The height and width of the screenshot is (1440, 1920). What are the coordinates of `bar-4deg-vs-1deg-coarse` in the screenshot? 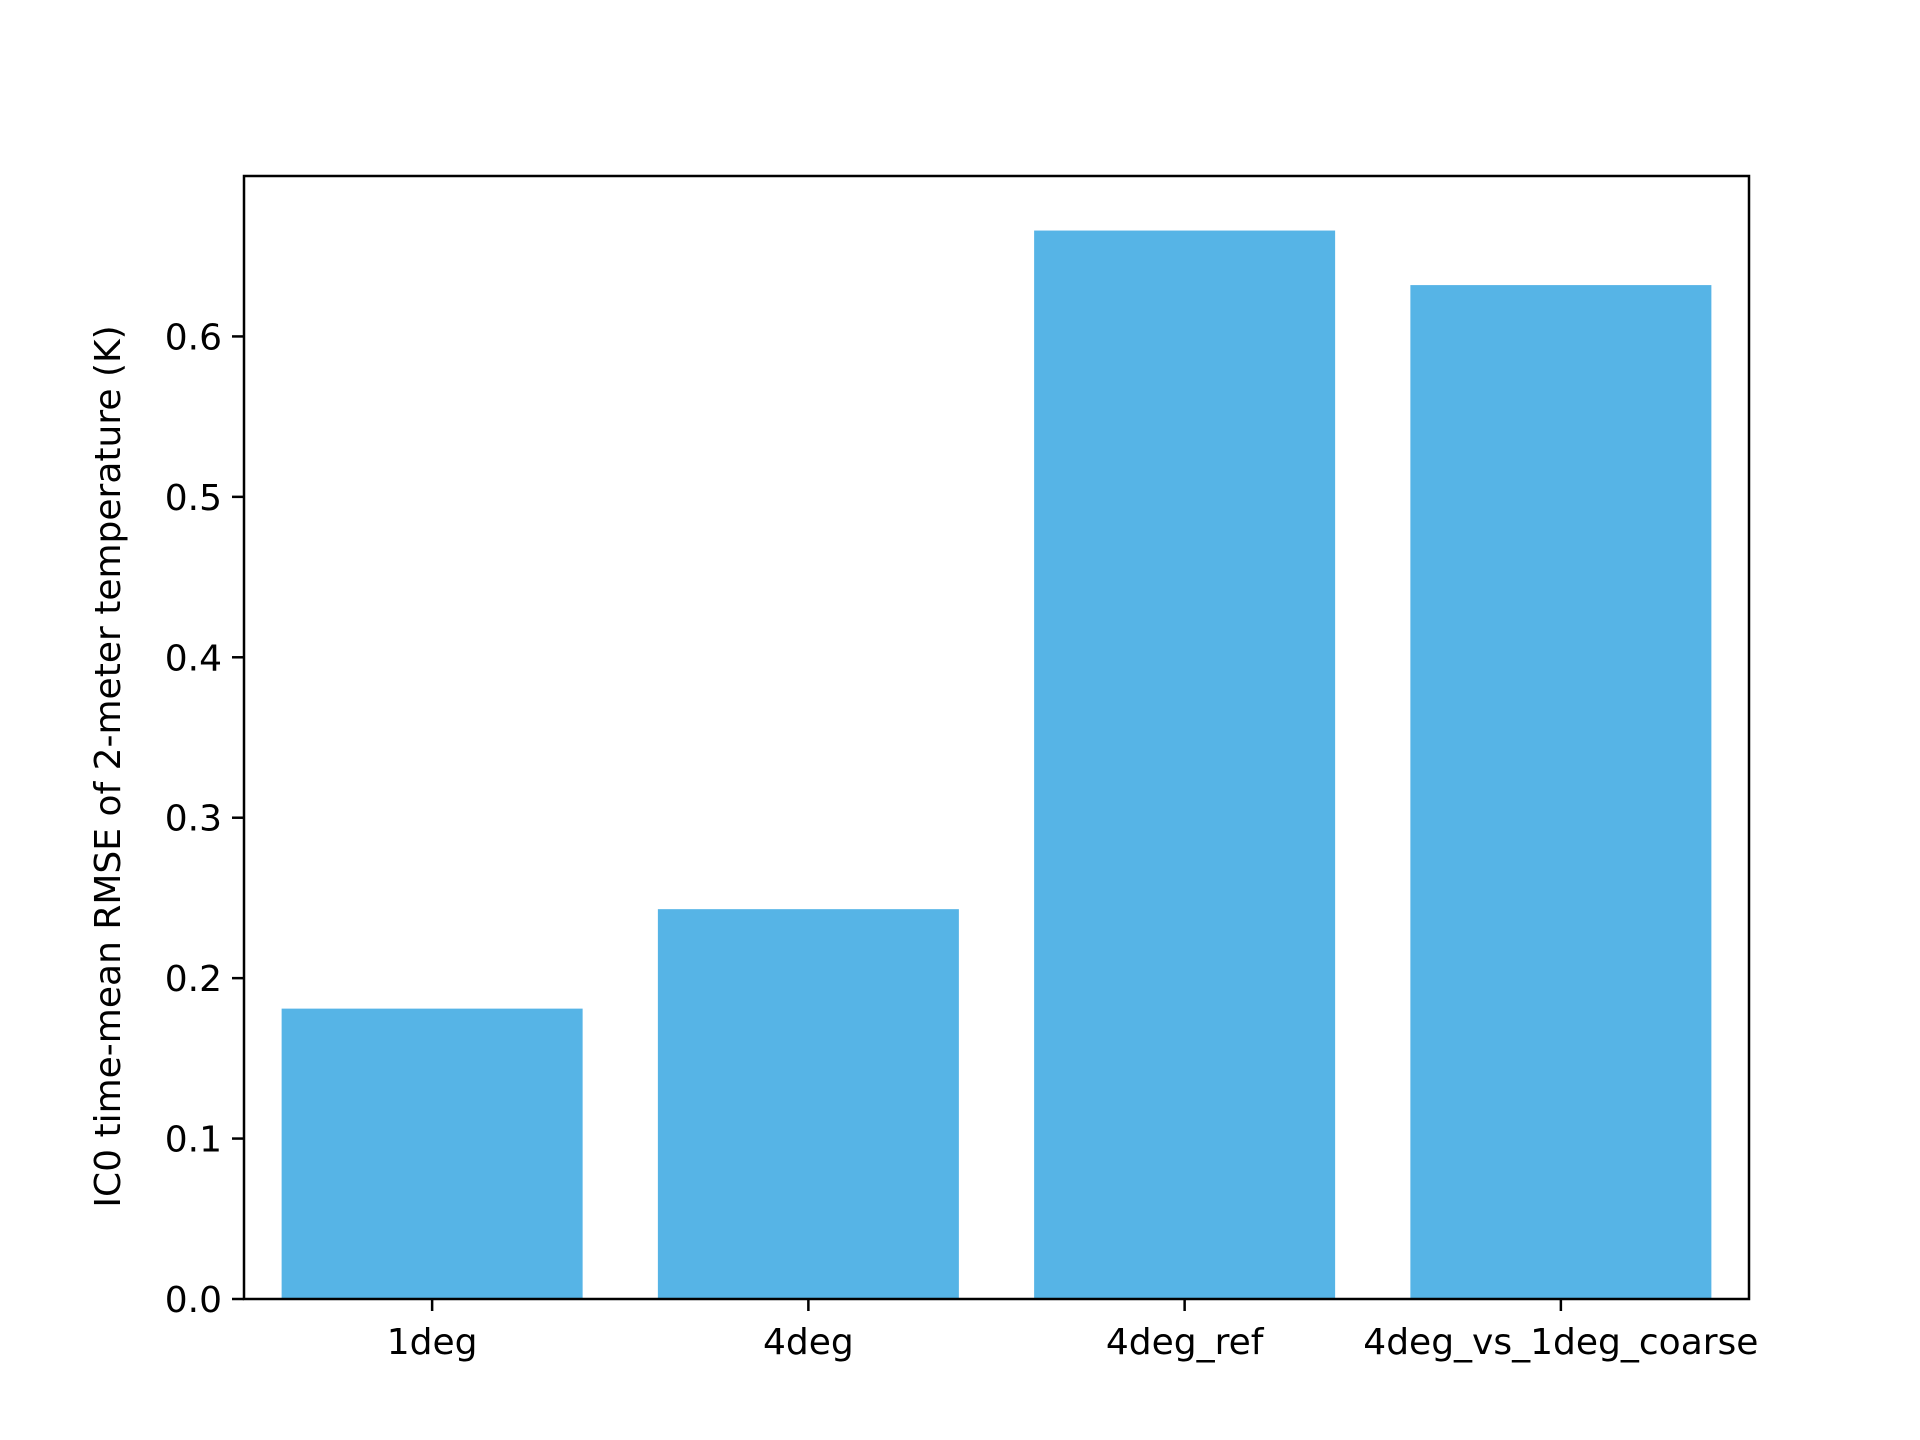 It's located at (1561, 792).